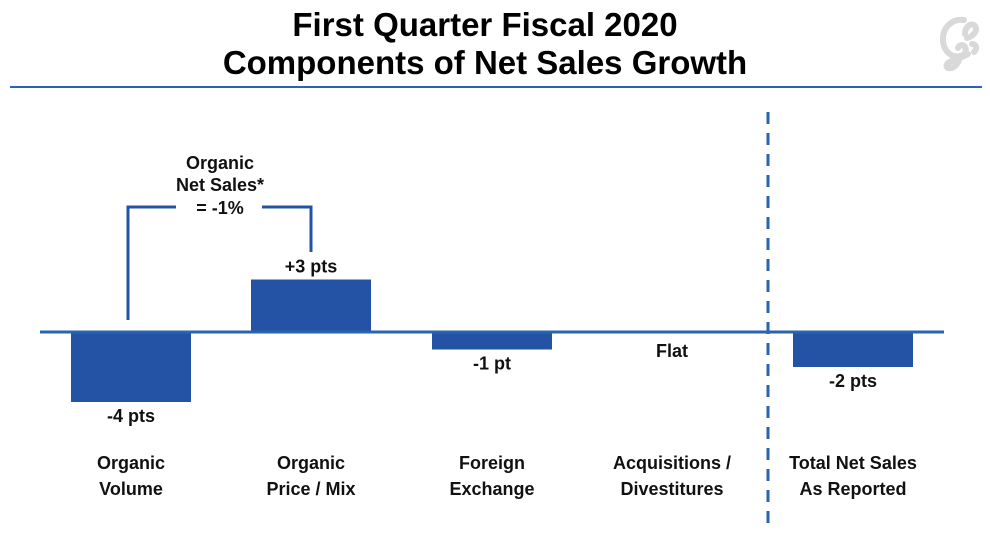 The image size is (990, 537). I want to click on category-label-0-line2: Volume, so click(131, 489).